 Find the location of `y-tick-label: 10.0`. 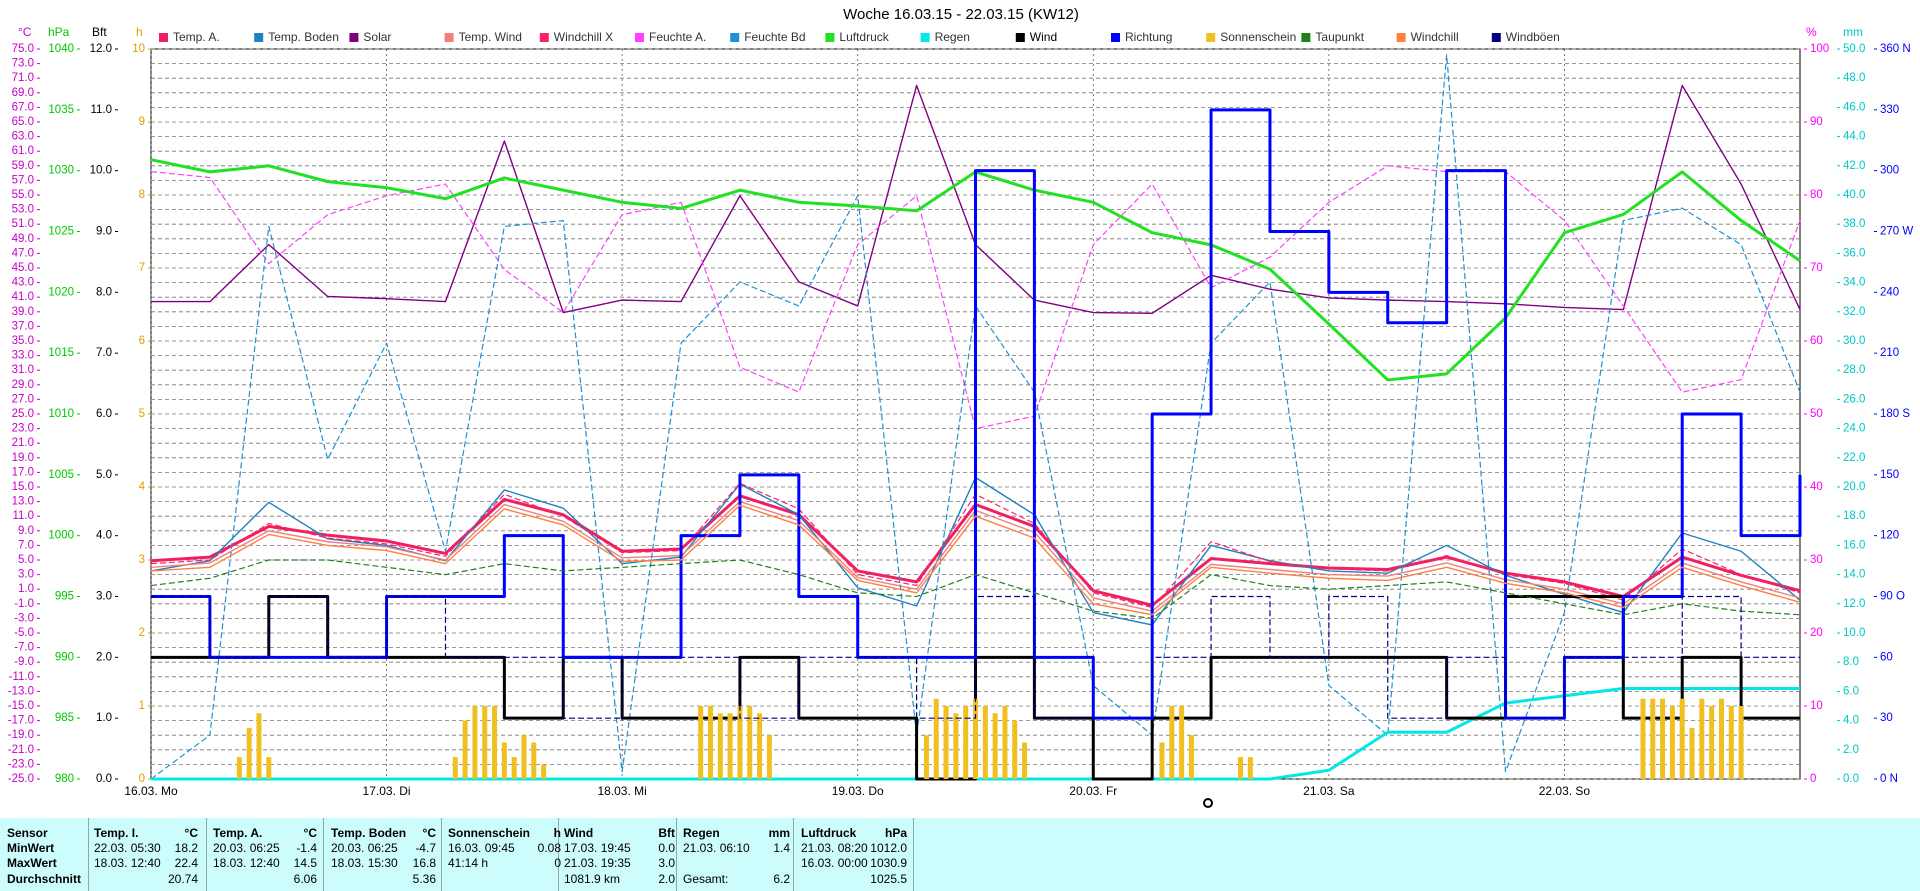

y-tick-label: 10.0 is located at coordinates (1854, 633).